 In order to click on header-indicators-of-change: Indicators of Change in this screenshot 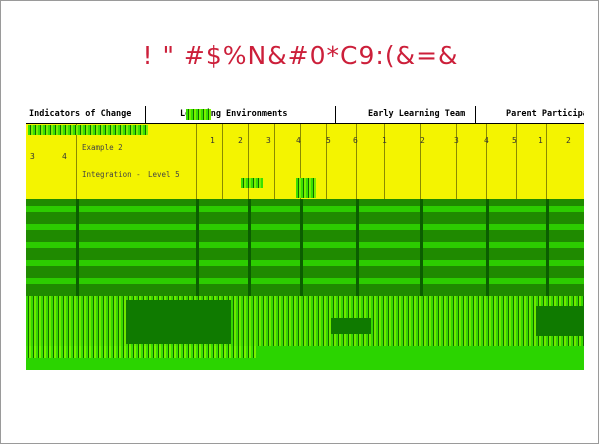, I will do `click(86, 114)`.